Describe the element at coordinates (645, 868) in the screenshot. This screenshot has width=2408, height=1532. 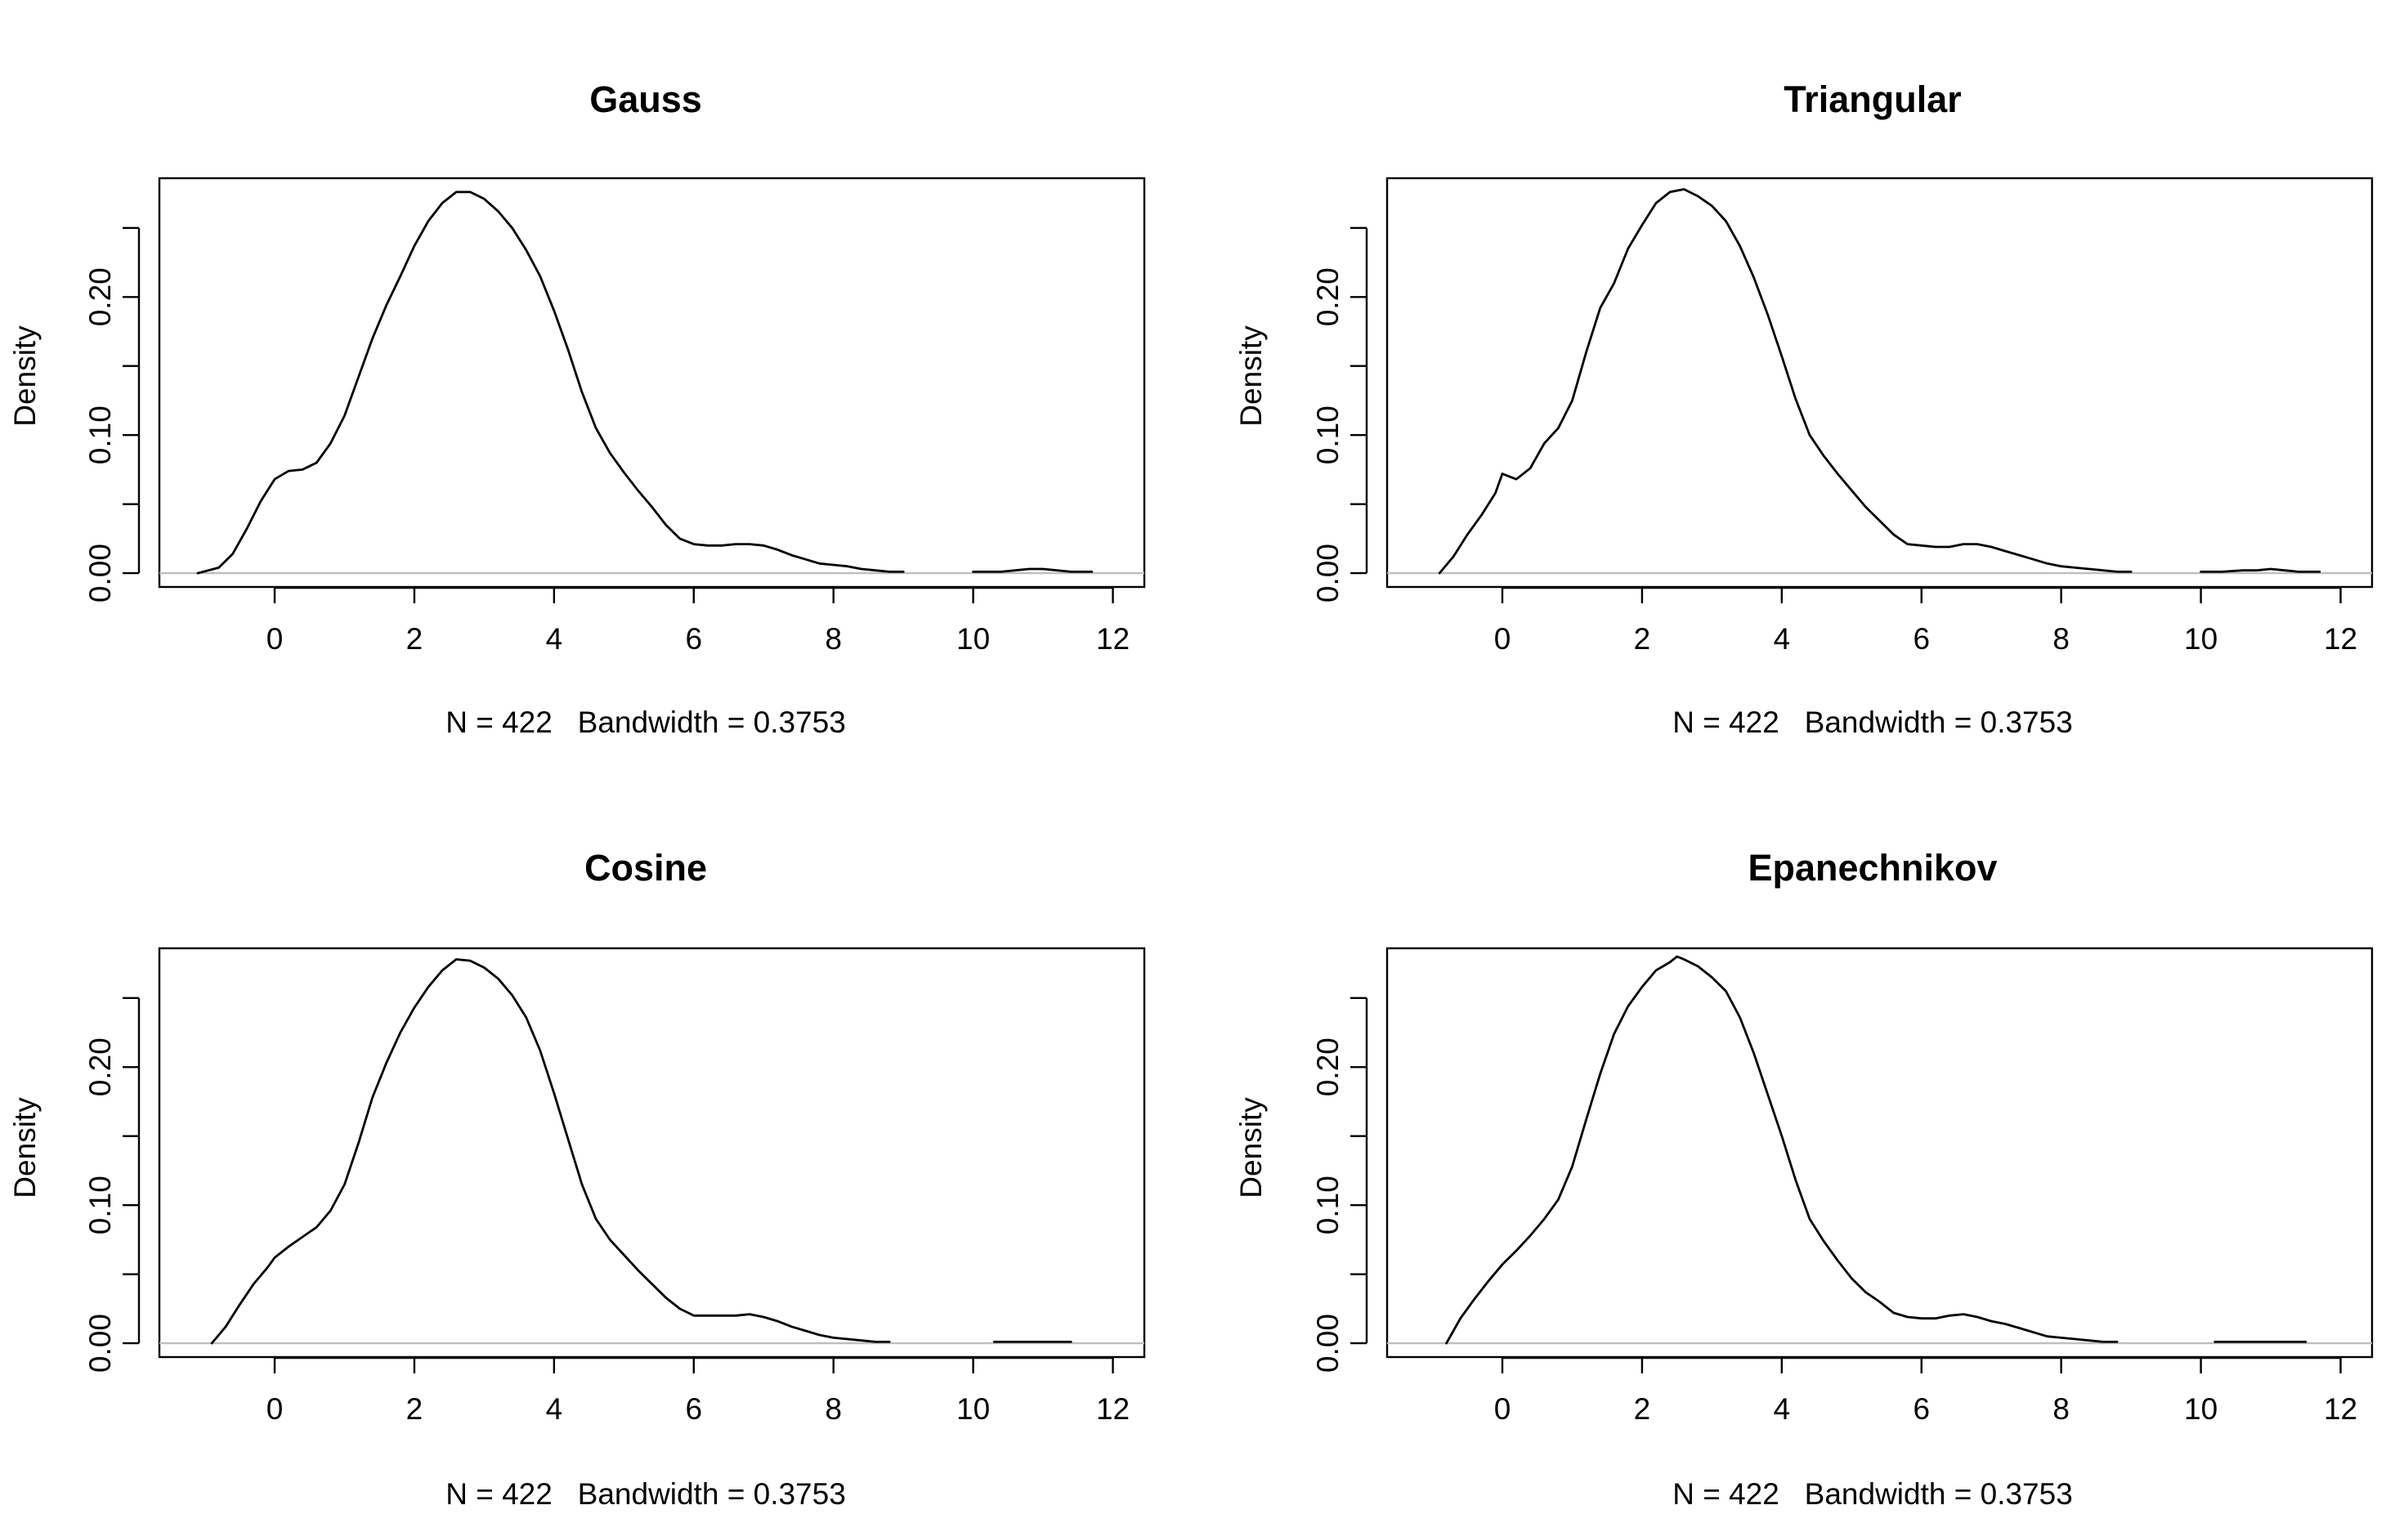
I see `panel-title: Cosine` at that location.